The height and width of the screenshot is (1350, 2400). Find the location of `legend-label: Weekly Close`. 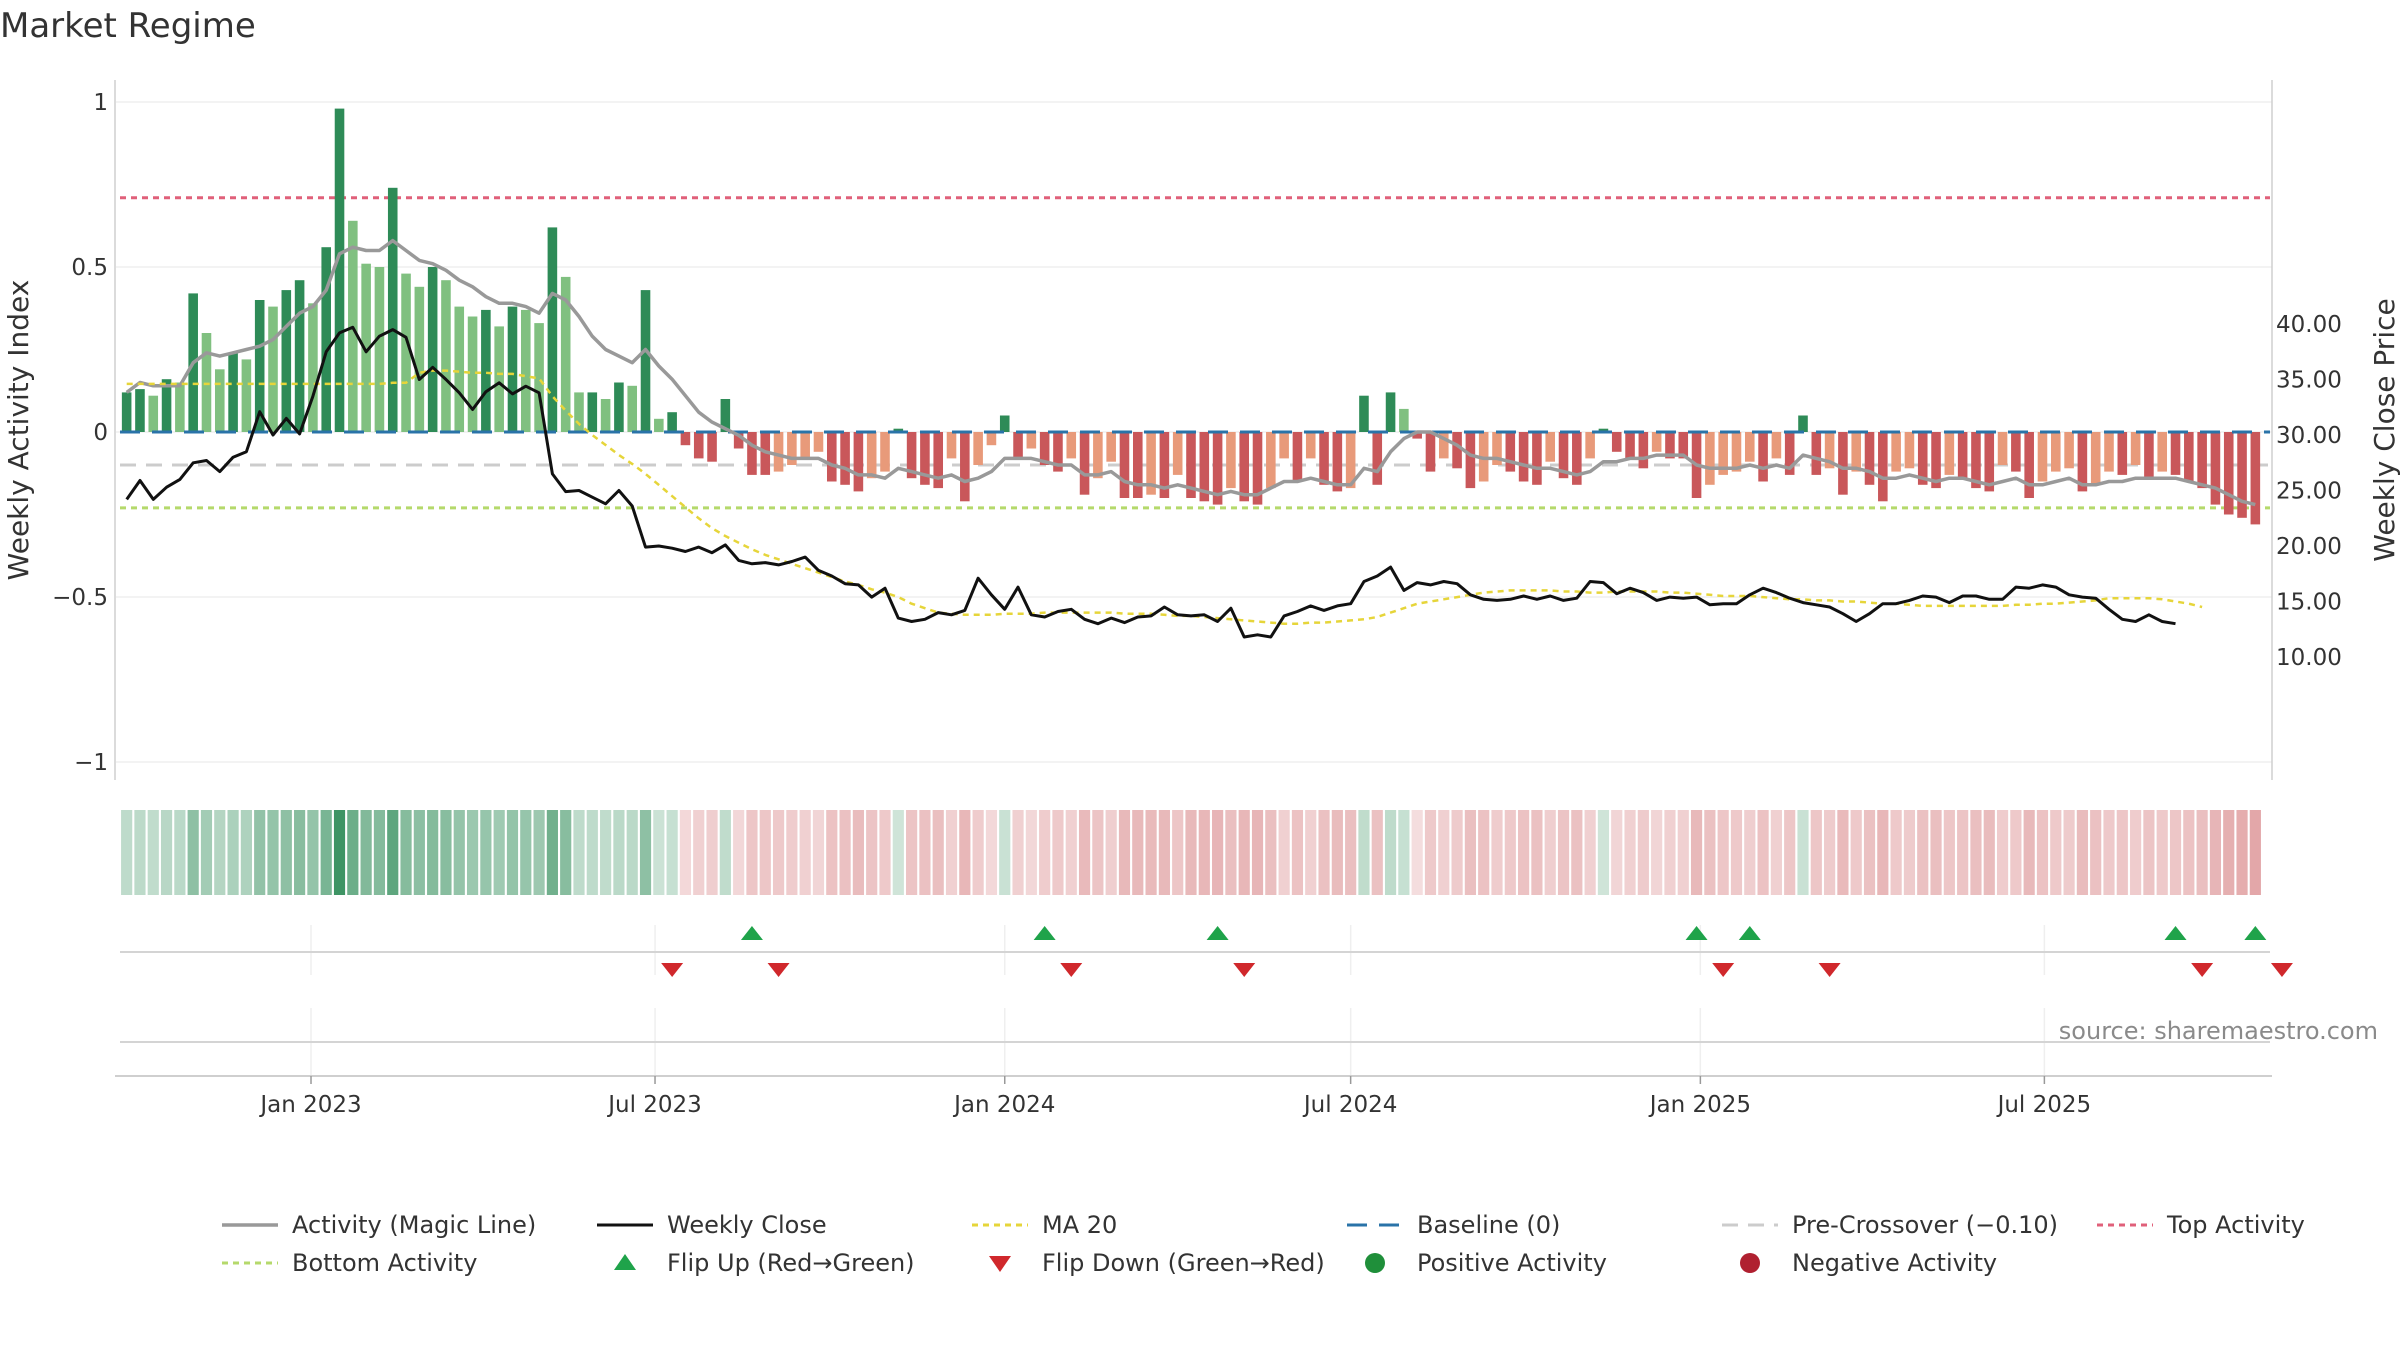

legend-label: Weekly Close is located at coordinates (747, 1225).